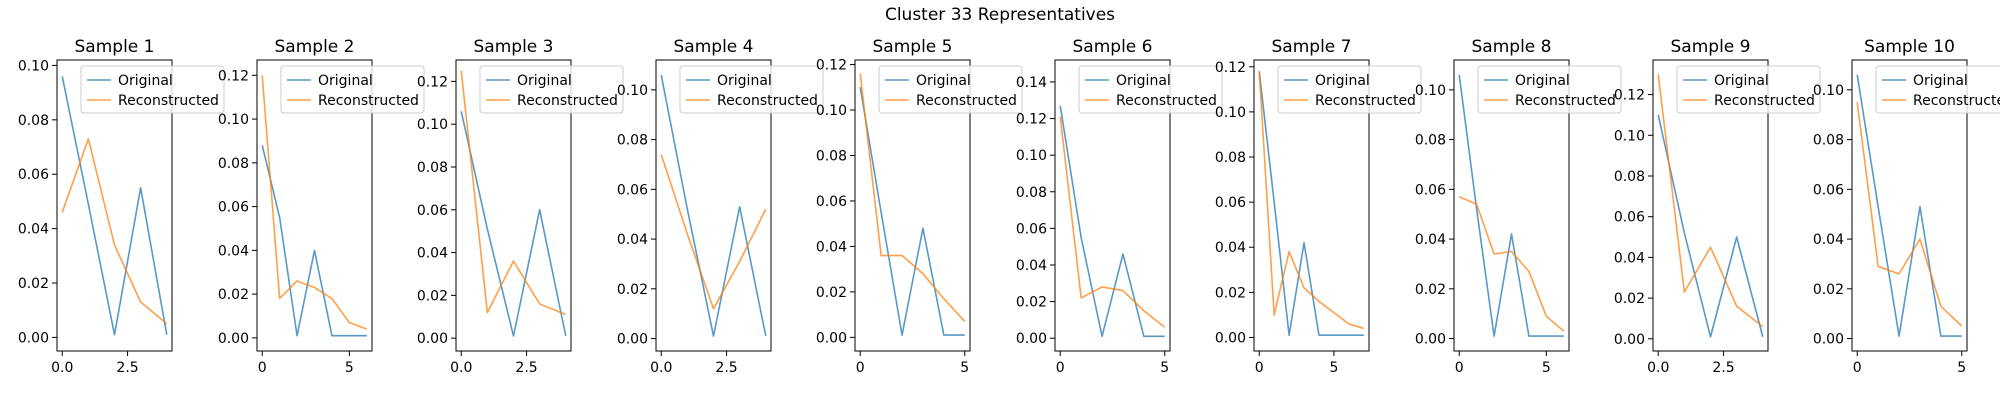  Describe the element at coordinates (1312, 47) in the screenshot. I see `subplot-title: Sample 7` at that location.